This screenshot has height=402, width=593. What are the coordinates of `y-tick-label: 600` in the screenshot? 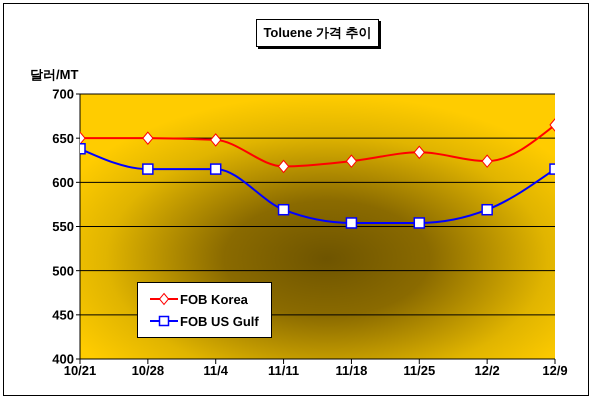 It's located at (63, 182).